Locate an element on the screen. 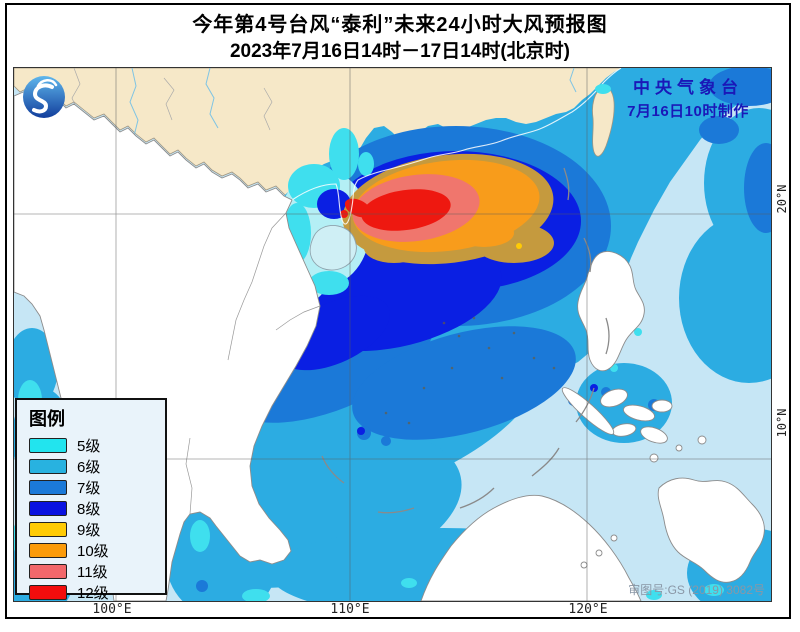 The image size is (800, 632). legend-item: 11级 is located at coordinates (97, 571).